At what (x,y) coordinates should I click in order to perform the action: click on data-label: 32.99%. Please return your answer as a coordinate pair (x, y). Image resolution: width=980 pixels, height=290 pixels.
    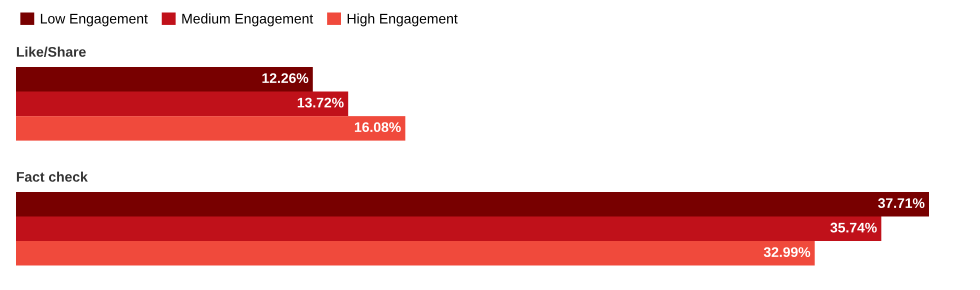
    Looking at the image, I should click on (787, 252).